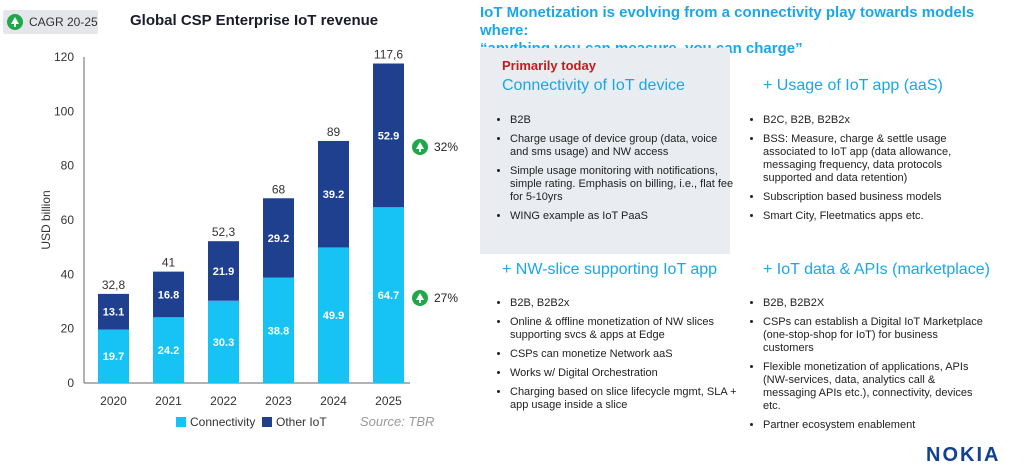 The height and width of the screenshot is (476, 1024). What do you see at coordinates (223, 422) in the screenshot?
I see `legend-label-connectivity: Connectivity` at bounding box center [223, 422].